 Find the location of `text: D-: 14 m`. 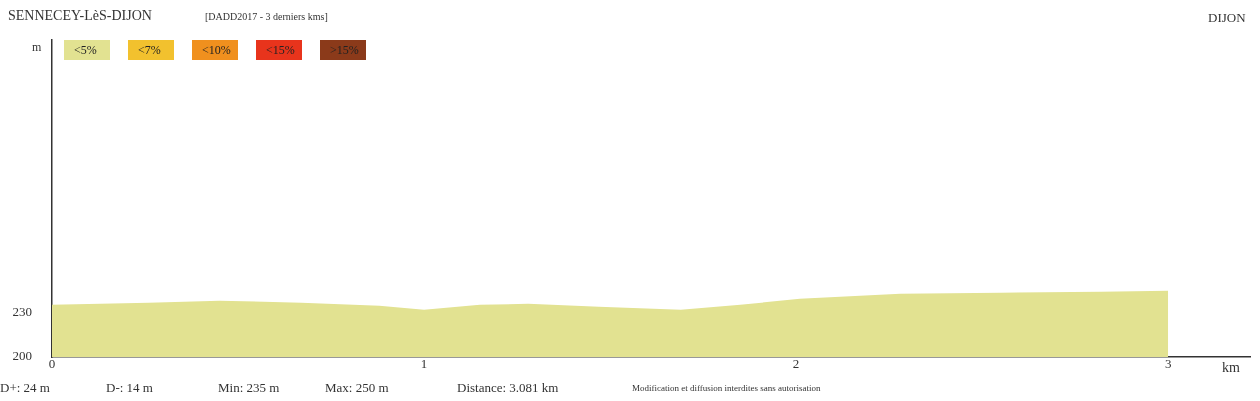

text: D-: 14 m is located at coordinates (129, 388).